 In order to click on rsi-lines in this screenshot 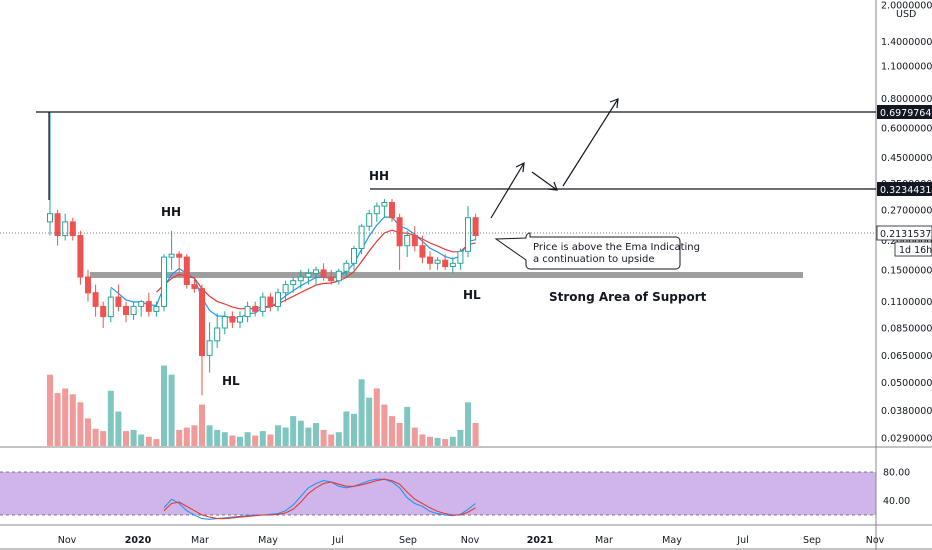, I will do `click(319, 499)`.